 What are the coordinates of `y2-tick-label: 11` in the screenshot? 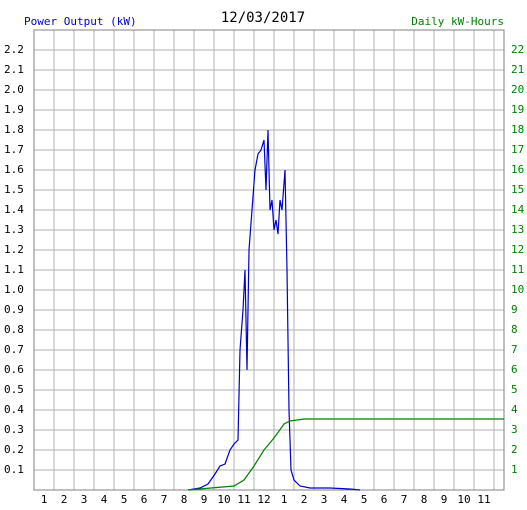 It's located at (517, 269).